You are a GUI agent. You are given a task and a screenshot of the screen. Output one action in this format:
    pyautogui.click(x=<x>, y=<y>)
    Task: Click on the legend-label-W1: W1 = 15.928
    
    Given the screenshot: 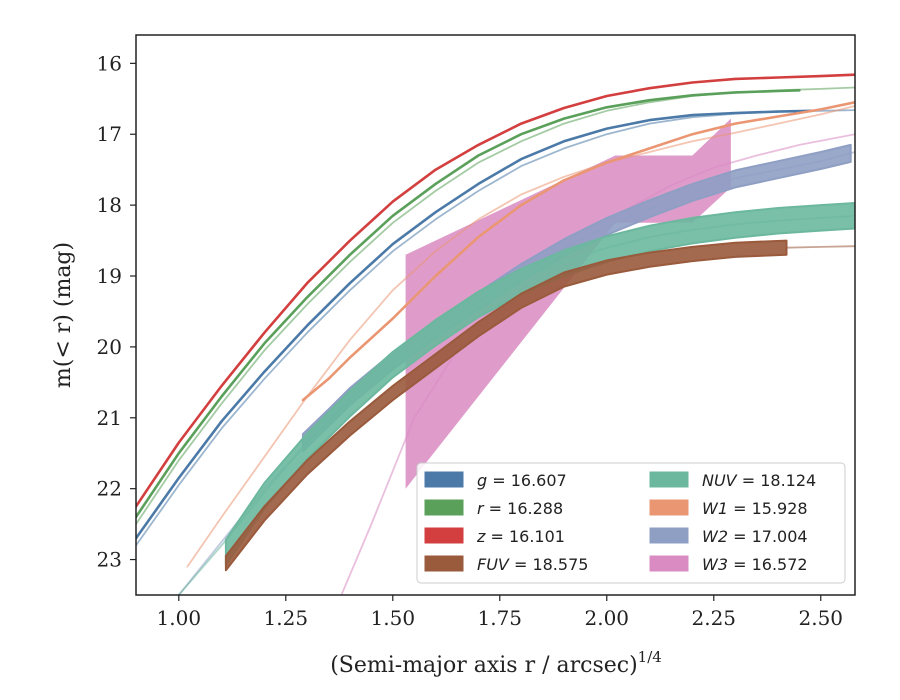 What is the action you would take?
    pyautogui.click(x=755, y=508)
    